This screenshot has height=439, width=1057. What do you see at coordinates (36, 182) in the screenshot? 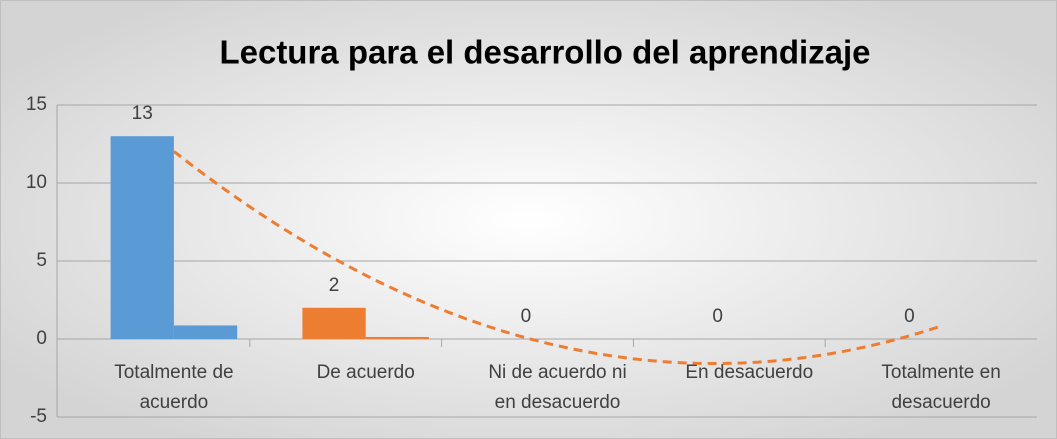
I see `y-tick-label: 10` at bounding box center [36, 182].